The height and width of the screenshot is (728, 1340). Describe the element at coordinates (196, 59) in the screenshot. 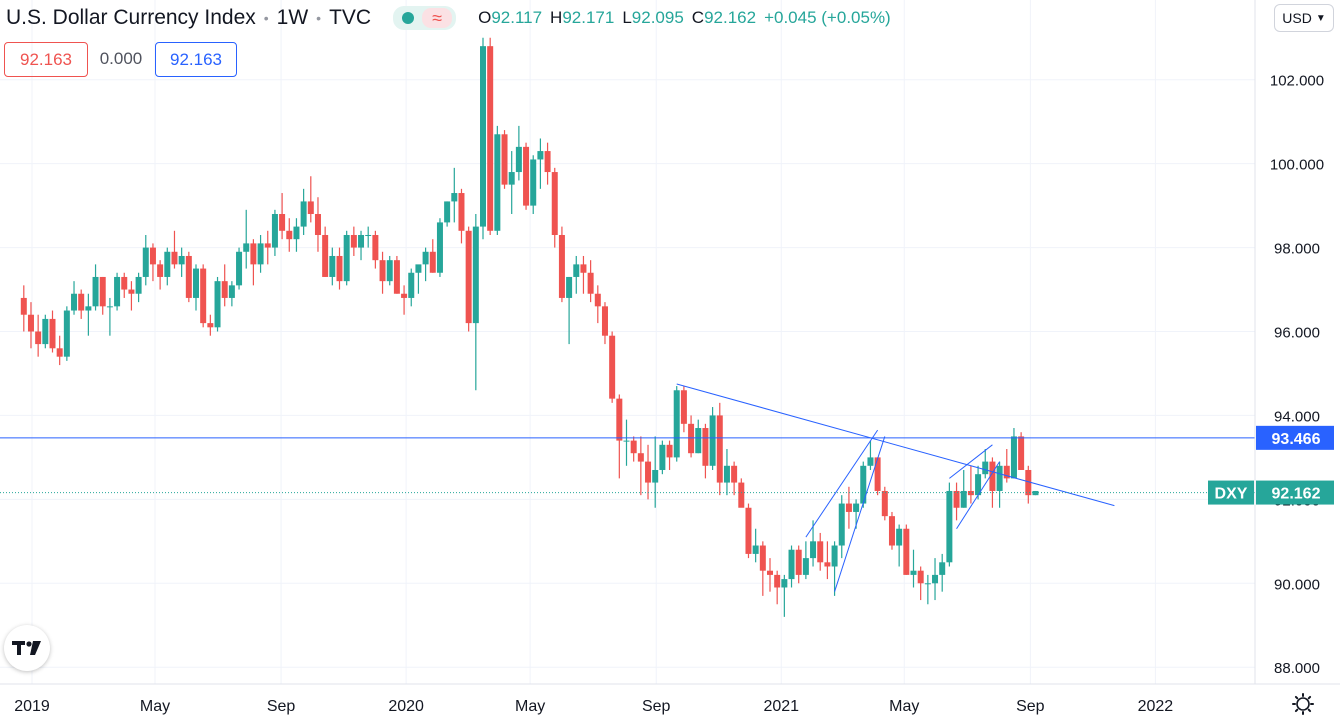

I see `buy-price-box: 92.163` at that location.